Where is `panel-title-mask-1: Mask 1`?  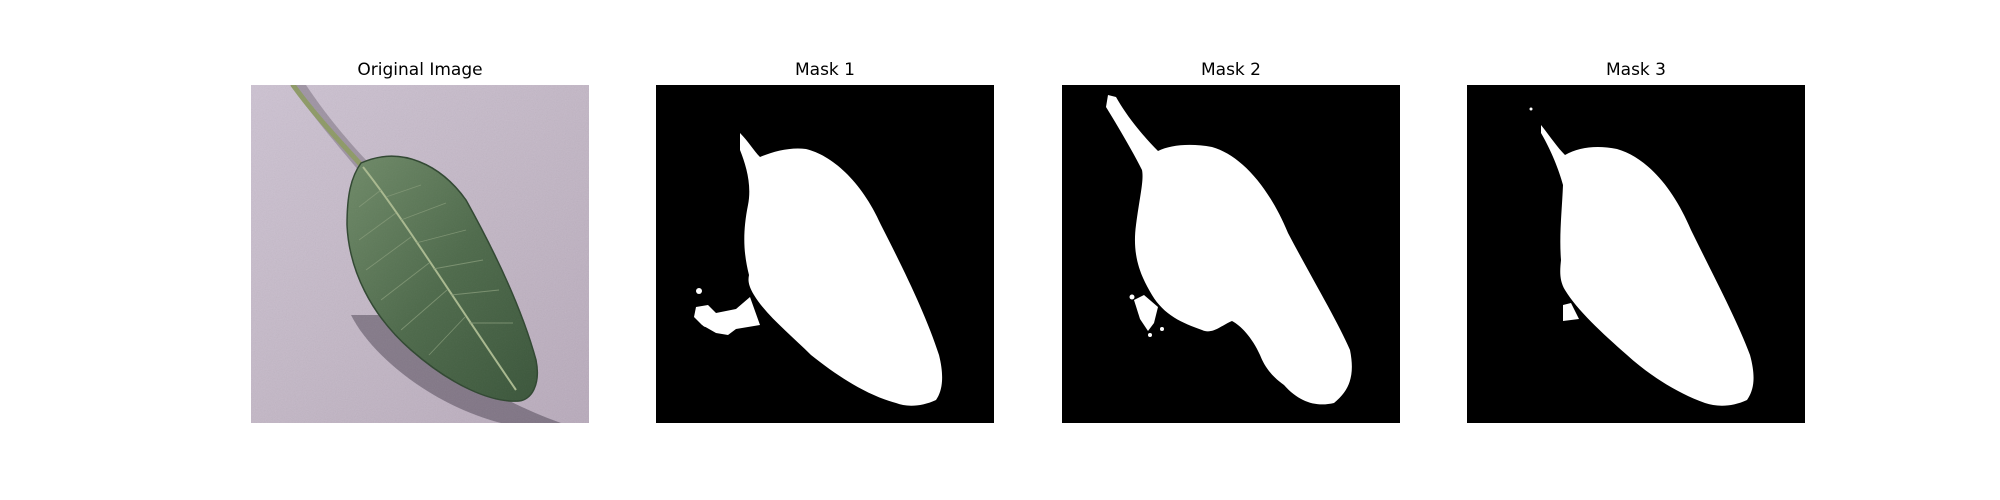
panel-title-mask-1: Mask 1 is located at coordinates (824, 70).